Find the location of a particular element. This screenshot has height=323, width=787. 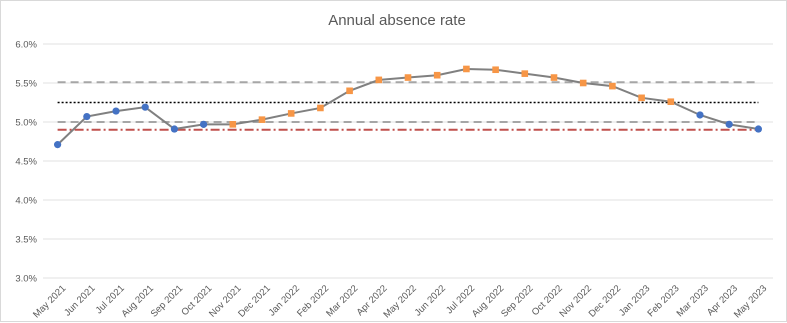

y-axis-ticks: 3.0% 3.5% 4.0% 4.5% 5.0% 5.5% 6.0% is located at coordinates (26, 162).